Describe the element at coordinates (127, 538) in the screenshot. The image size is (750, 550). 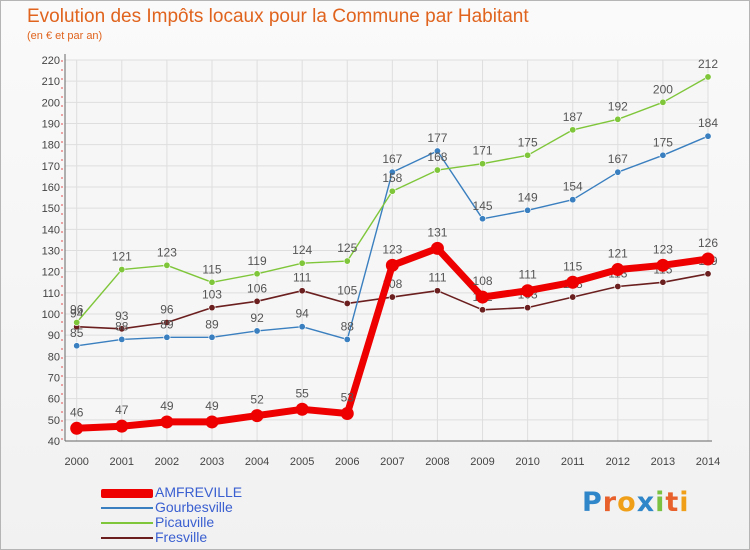
I see `legend-swatch-fresville` at that location.